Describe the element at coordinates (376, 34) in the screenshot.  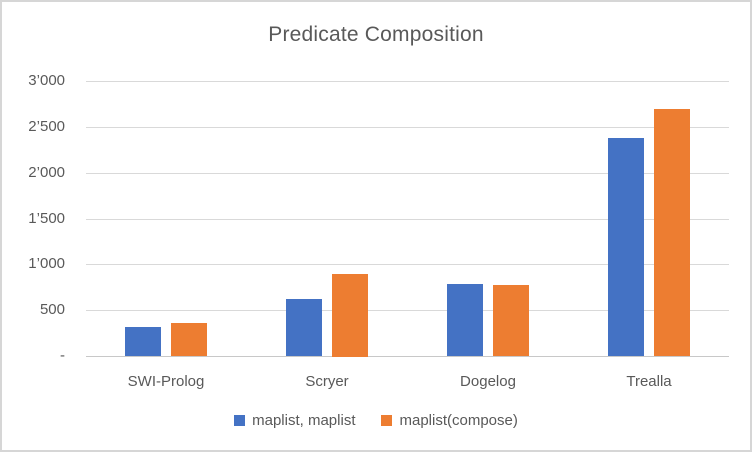
I see `chart-title: Predicate Composition` at that location.